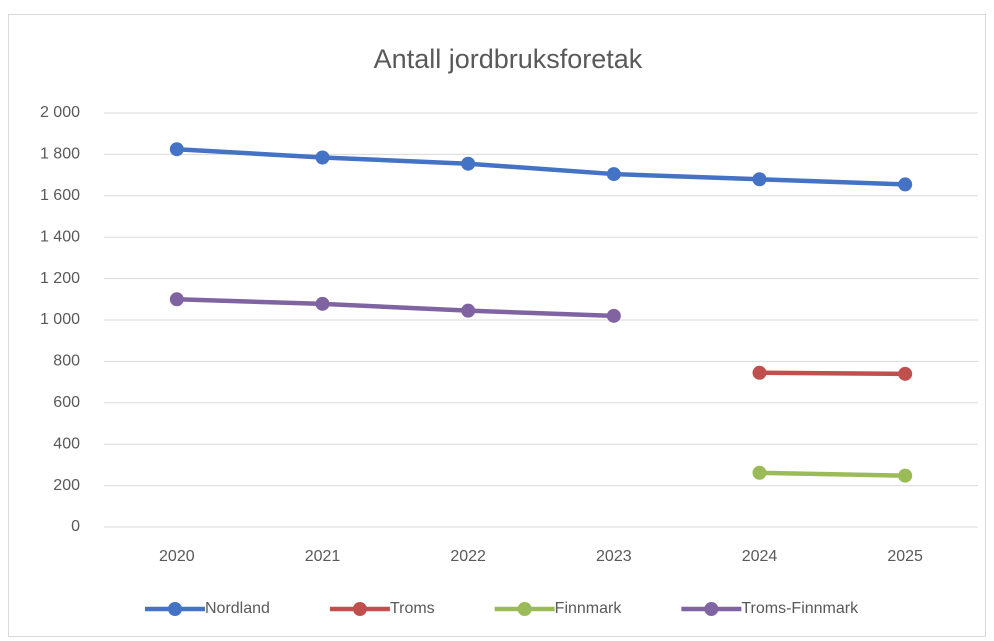  Describe the element at coordinates (237, 608) in the screenshot. I see `legend-label: Nordland` at that location.